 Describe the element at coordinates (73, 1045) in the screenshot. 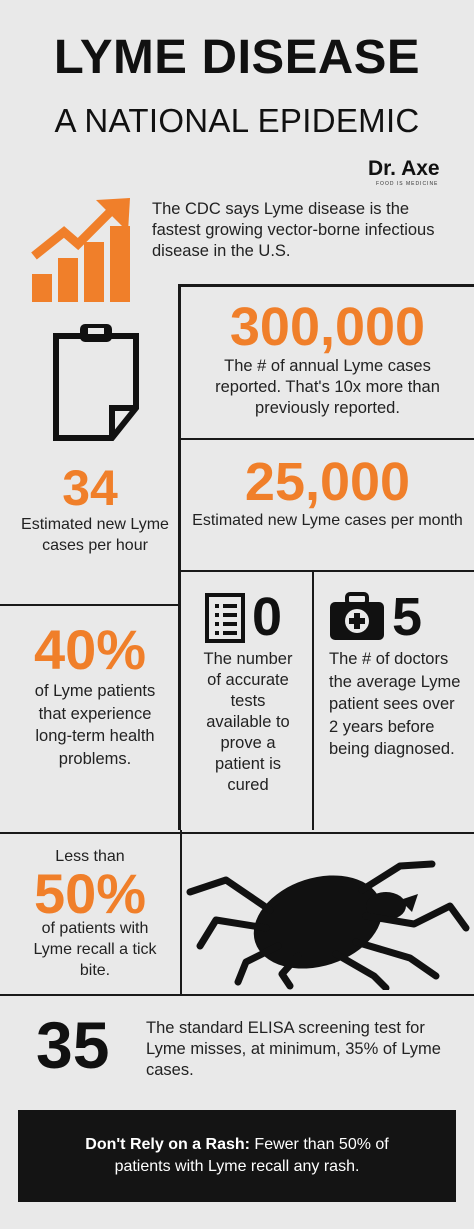

I see `stat-elisa-value: 35` at that location.